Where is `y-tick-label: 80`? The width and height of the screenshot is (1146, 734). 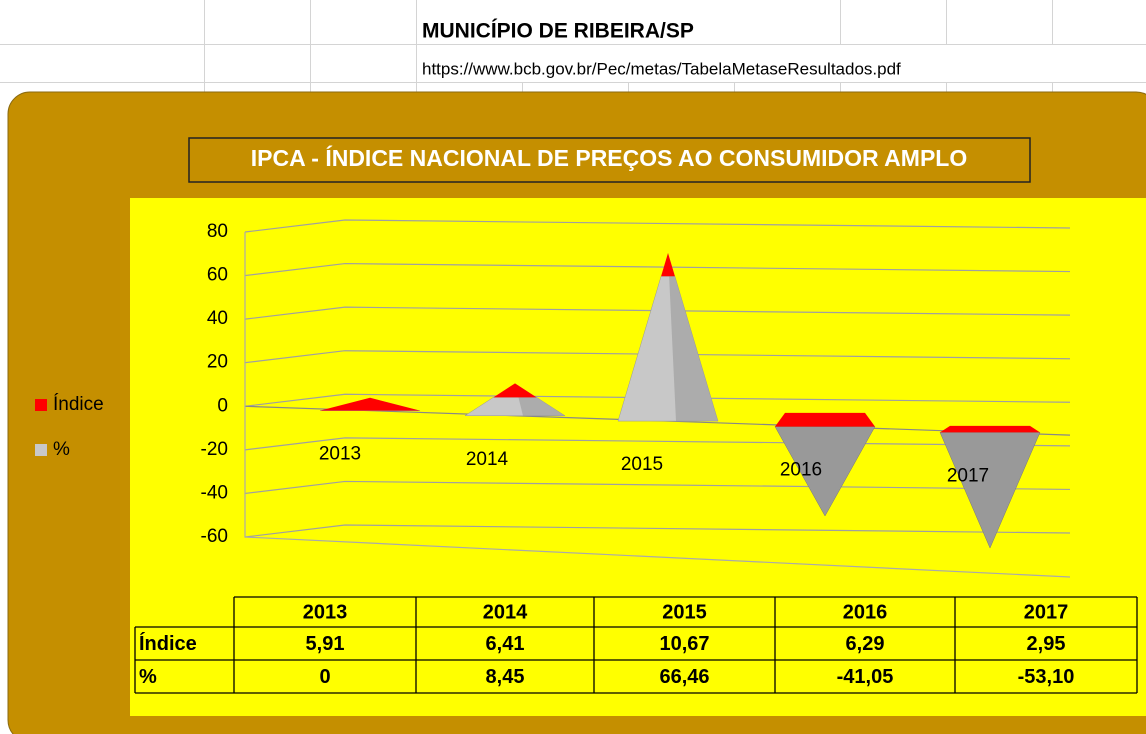 y-tick-label: 80 is located at coordinates (217, 231).